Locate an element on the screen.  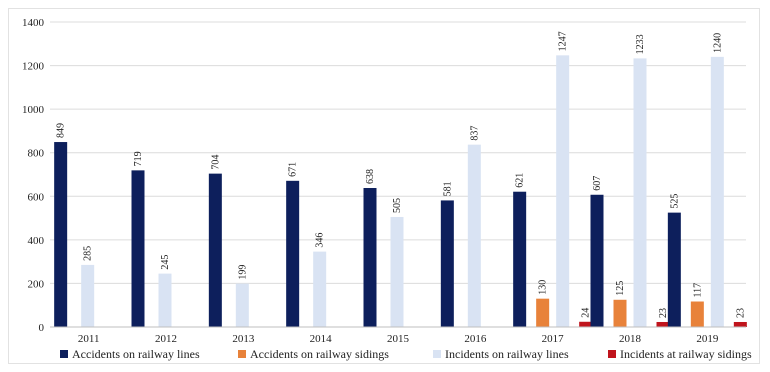
data-label: 1247 is located at coordinates (563, 41).